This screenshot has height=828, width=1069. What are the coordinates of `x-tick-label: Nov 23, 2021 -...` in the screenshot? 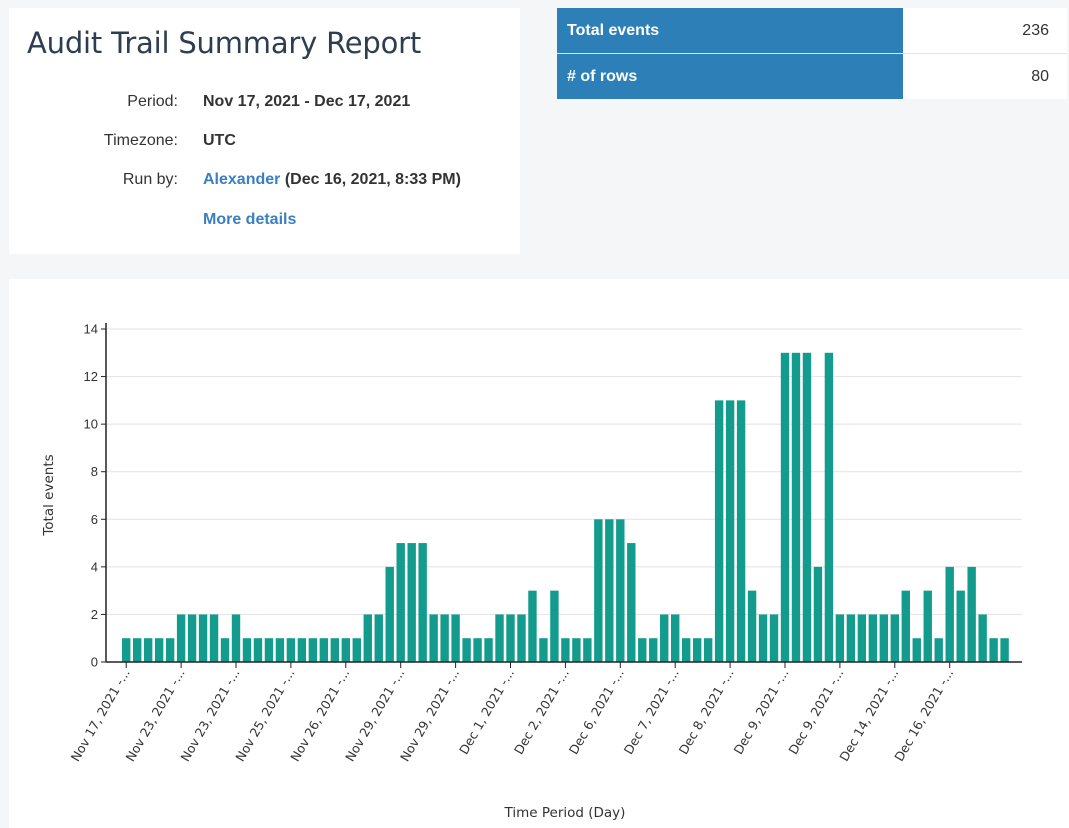 It's located at (154, 715).